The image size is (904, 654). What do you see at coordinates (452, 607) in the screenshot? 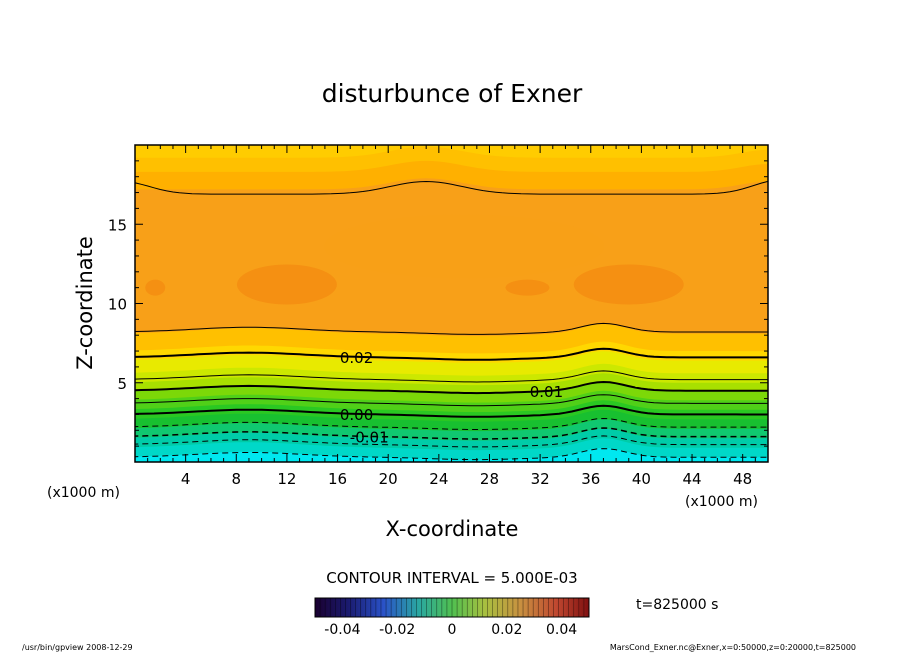
I see `colorbar-stripes` at bounding box center [452, 607].